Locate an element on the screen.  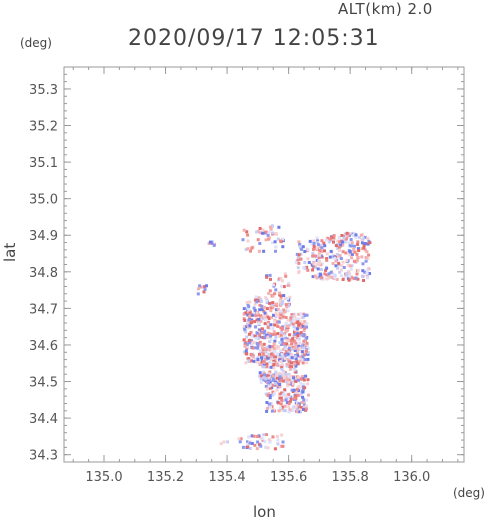
timestamp: 2020/09/17 12:05:31 is located at coordinates (254, 38).